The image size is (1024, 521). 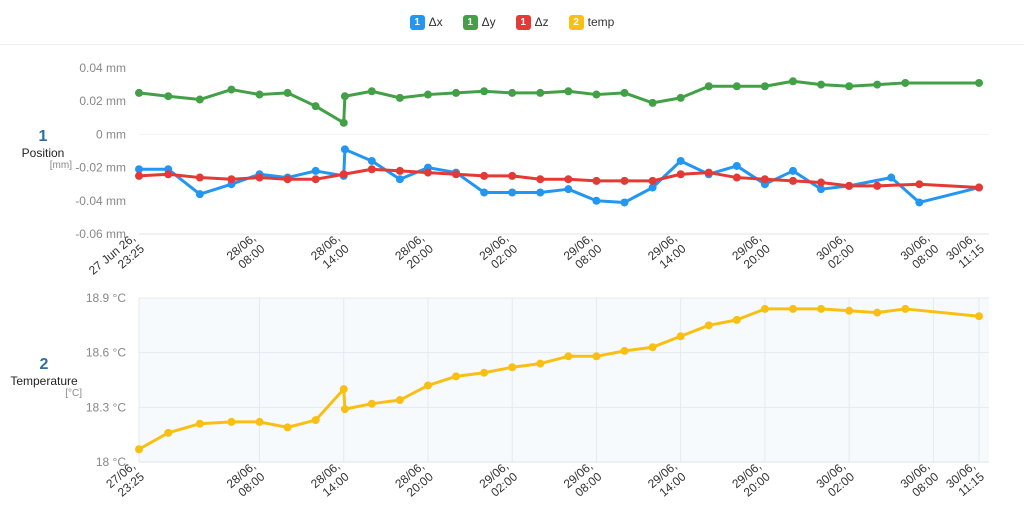 What do you see at coordinates (541, 22) in the screenshot?
I see `legend-label-dz: Δz` at bounding box center [541, 22].